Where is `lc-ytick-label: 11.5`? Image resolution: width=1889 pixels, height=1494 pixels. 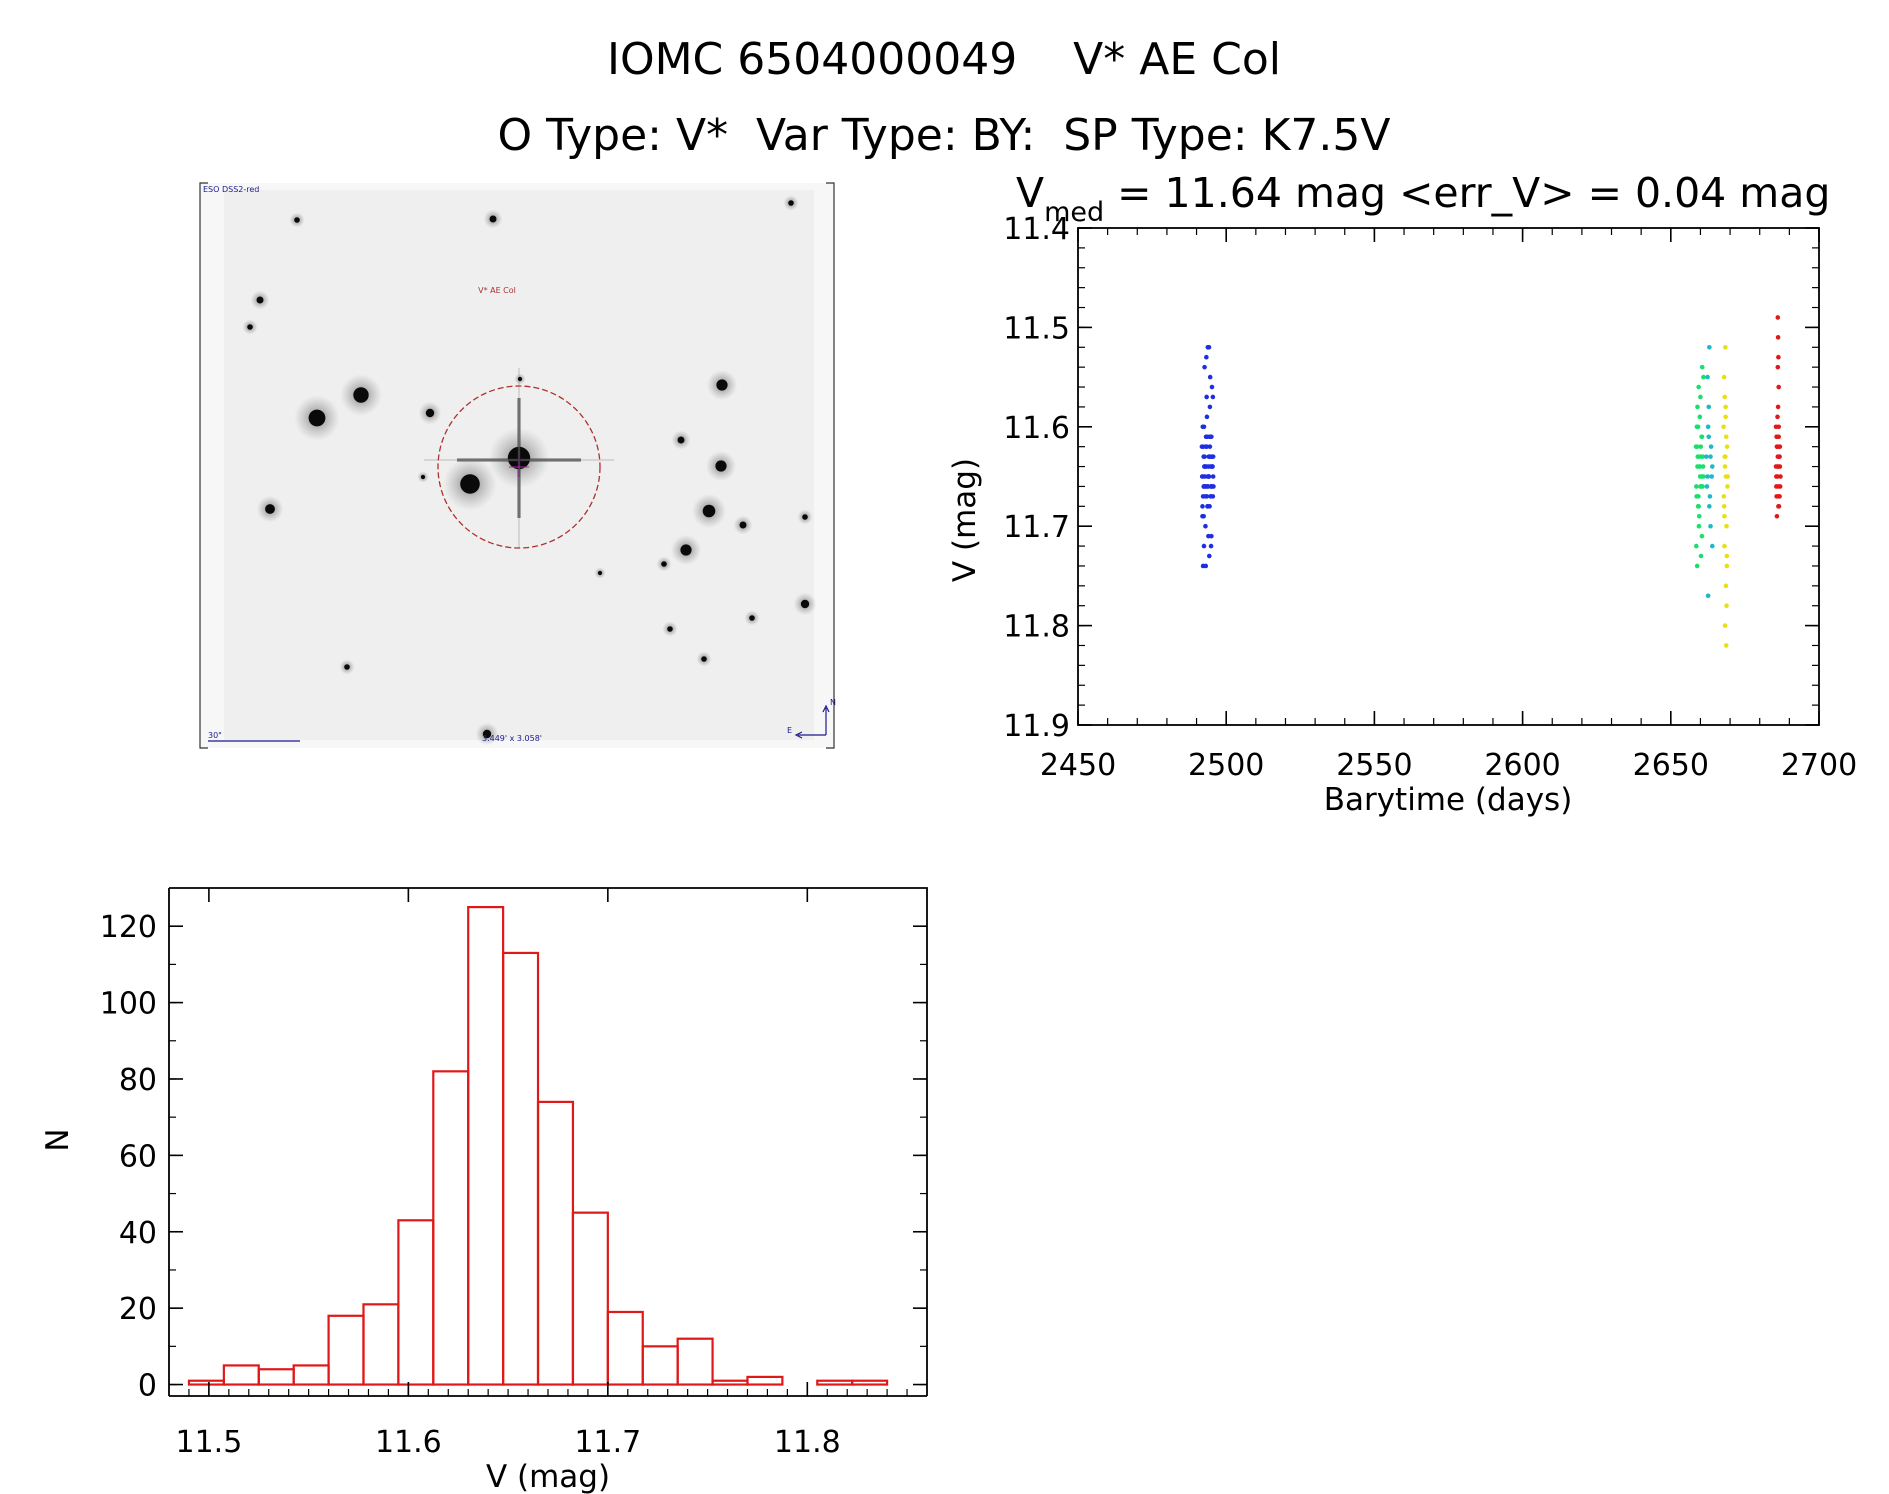 lc-ytick-label: 11.5 is located at coordinates (1036, 328).